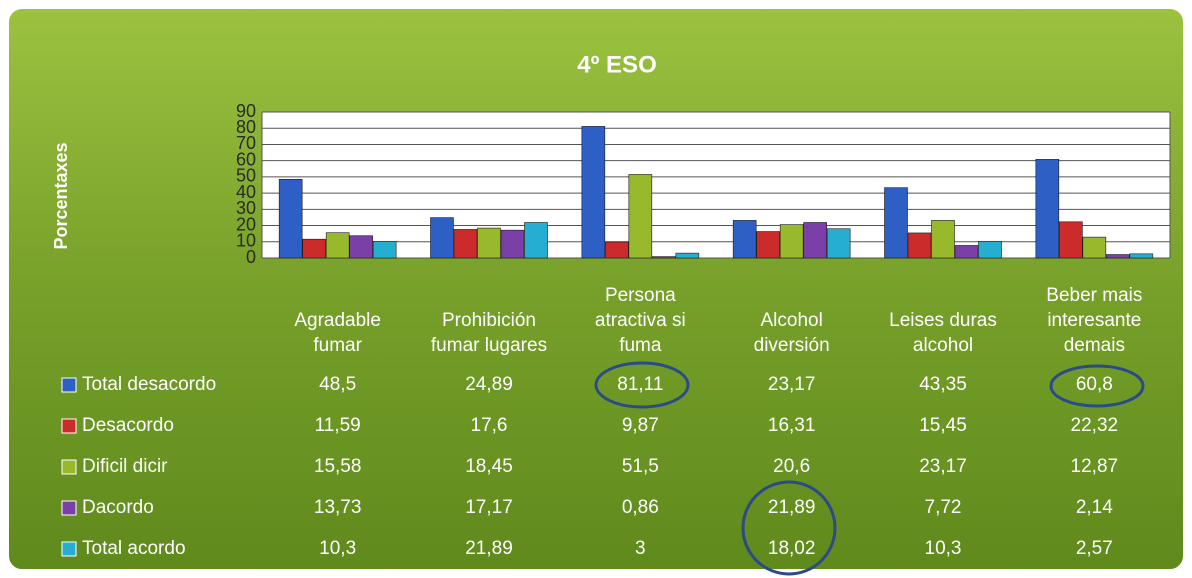 The image size is (1192, 578). Describe the element at coordinates (118, 507) in the screenshot. I see `legend-label: Dacordo` at that location.